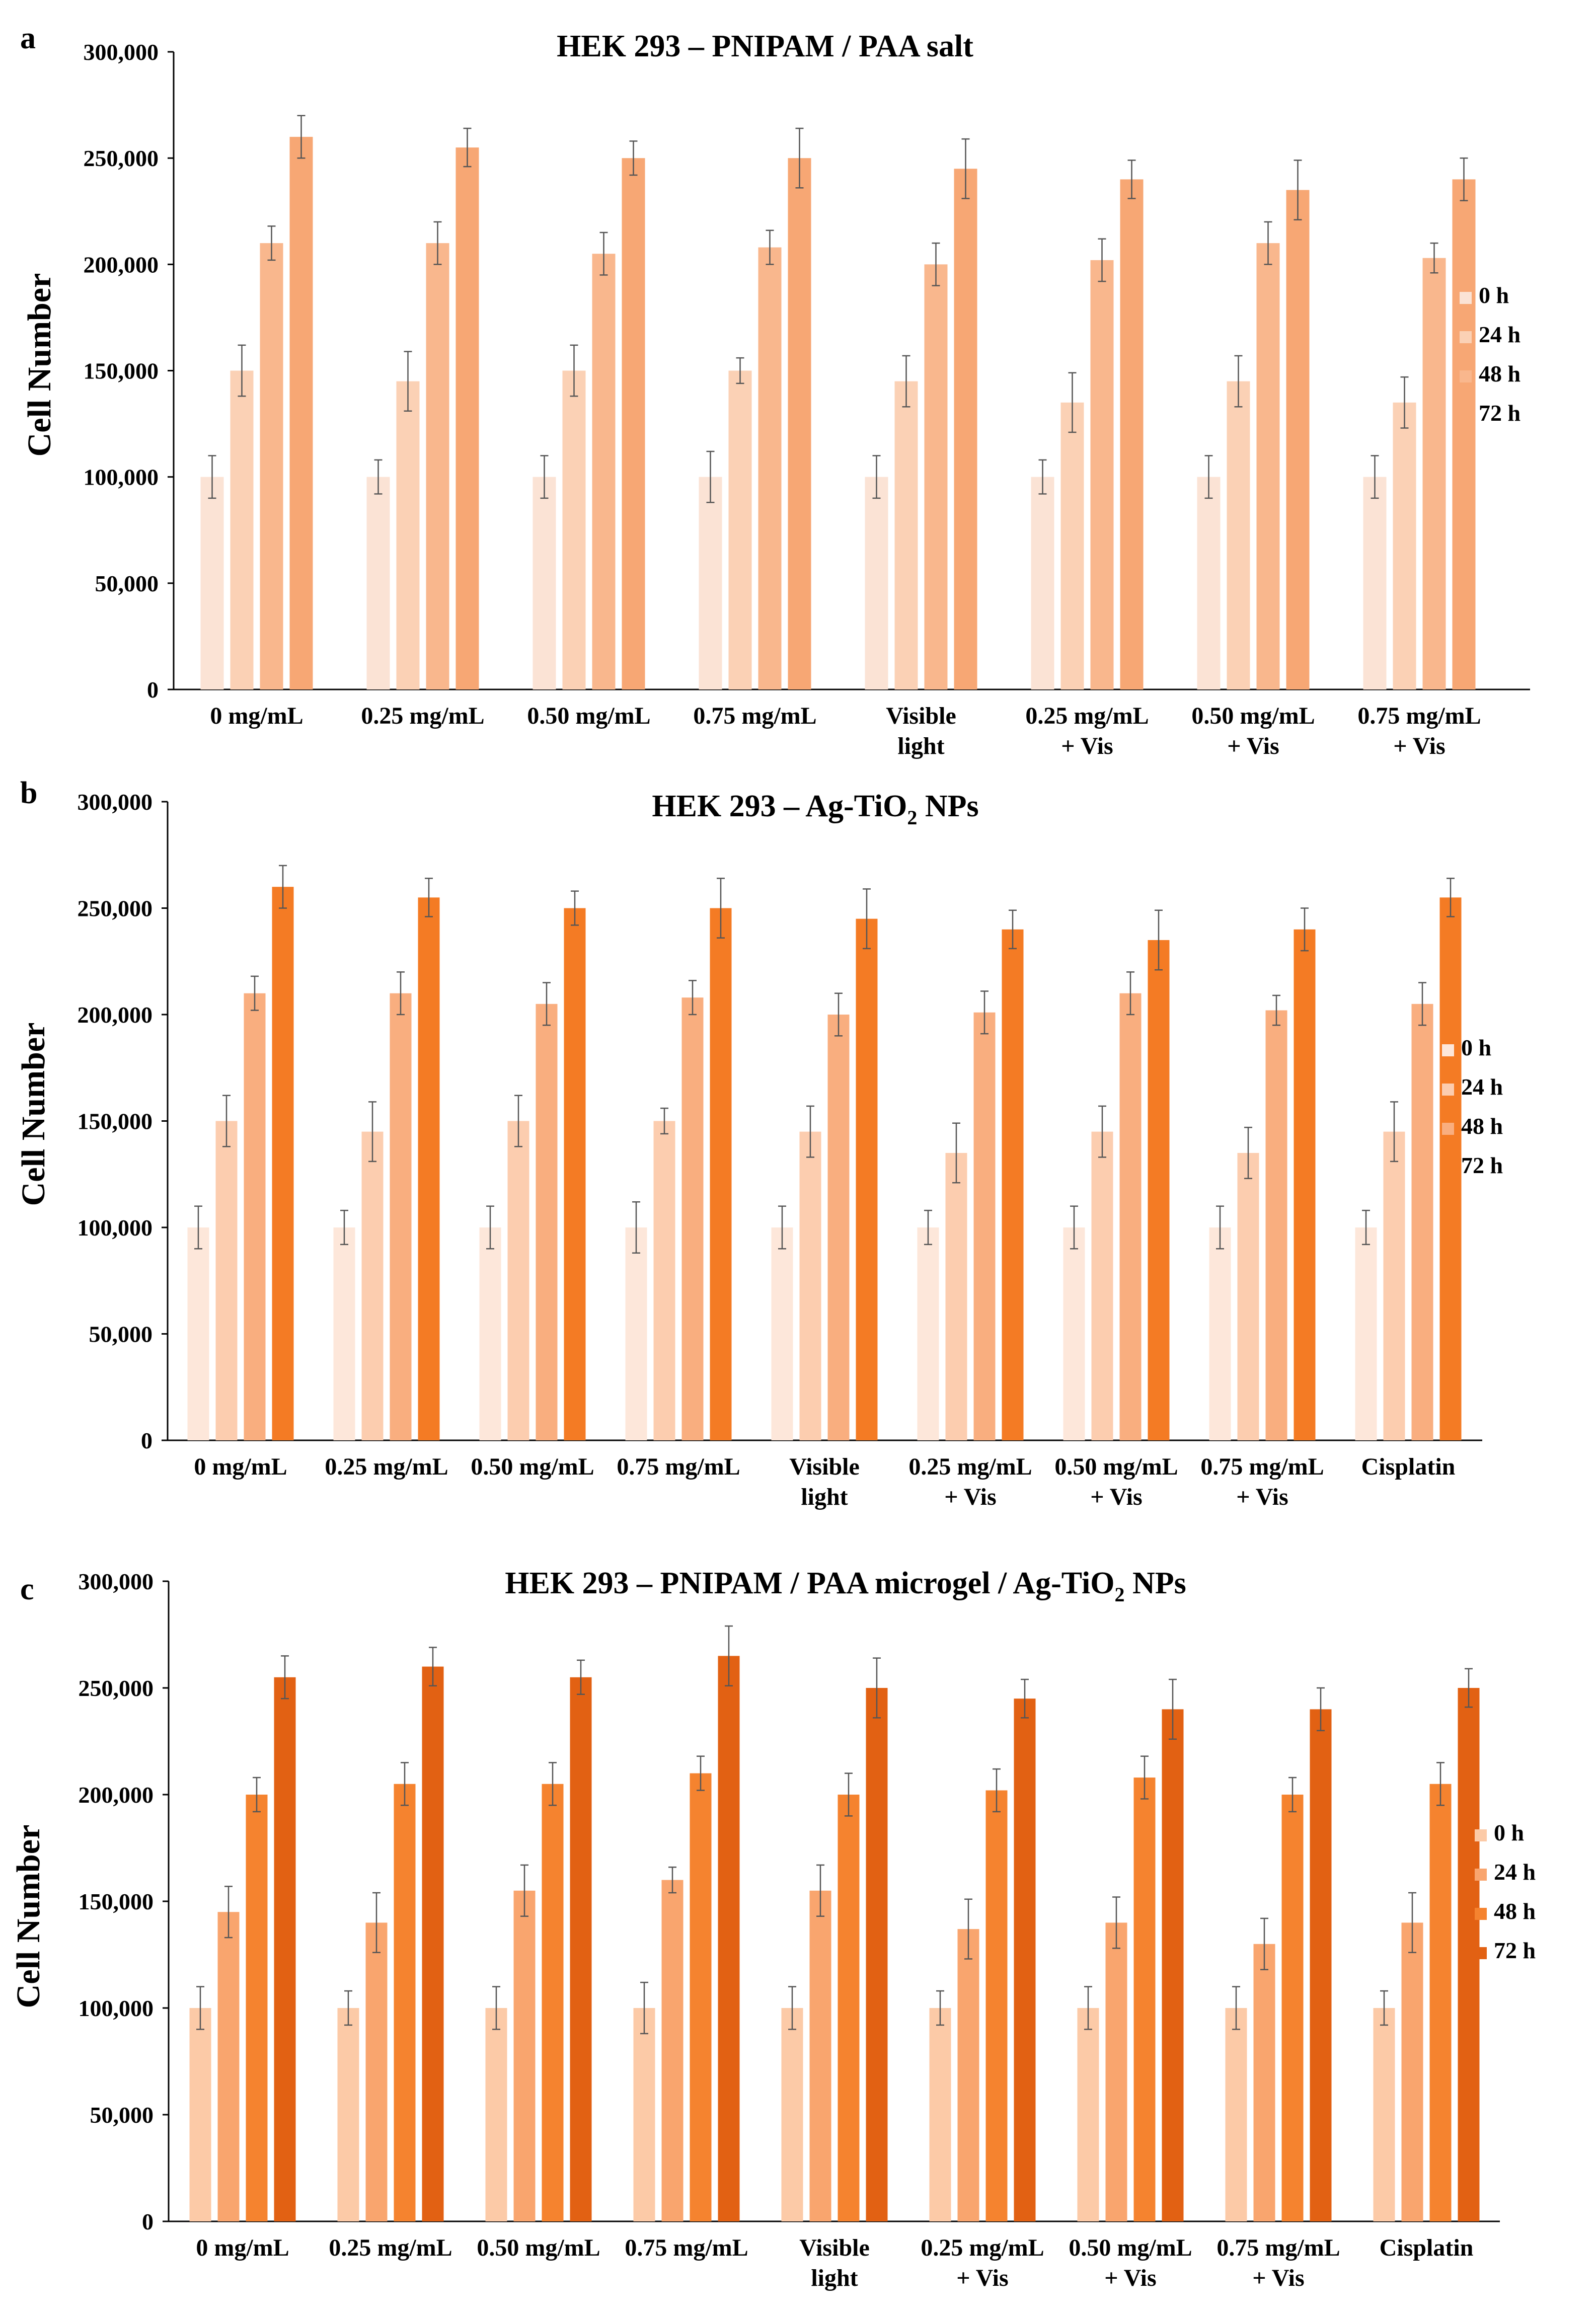 The width and height of the screenshot is (1596, 2317). I want to click on panel-b-title-suffix: NPs, so click(947, 806).